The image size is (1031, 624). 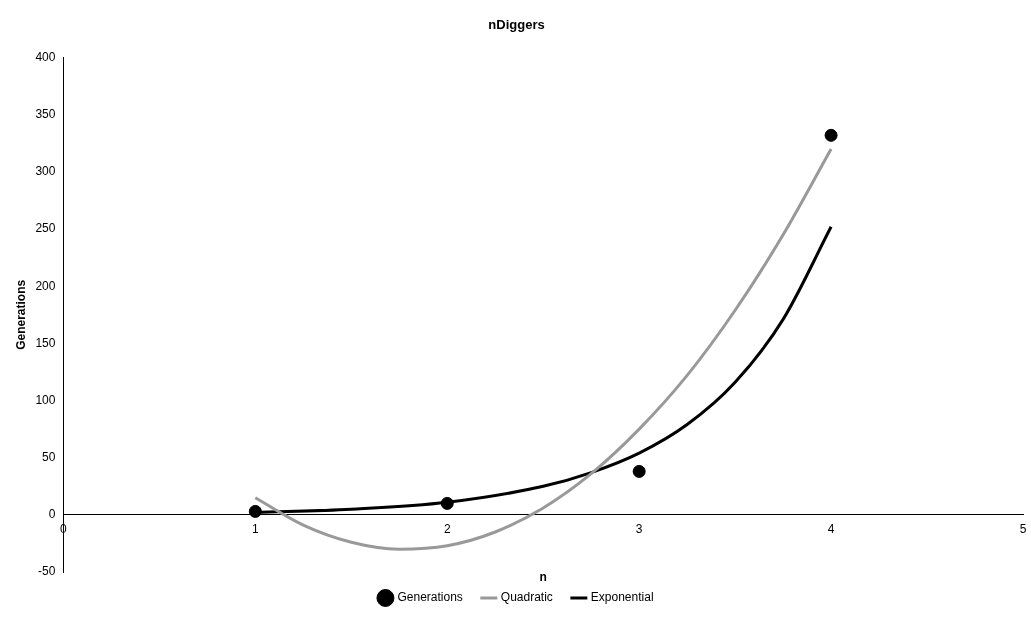 I want to click on legend-label: Exponential, so click(x=622, y=597).